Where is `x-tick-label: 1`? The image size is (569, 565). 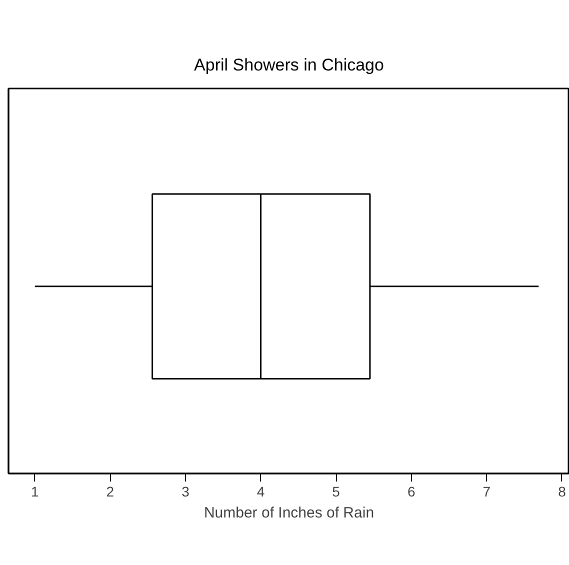 x-tick-label: 1 is located at coordinates (34, 492).